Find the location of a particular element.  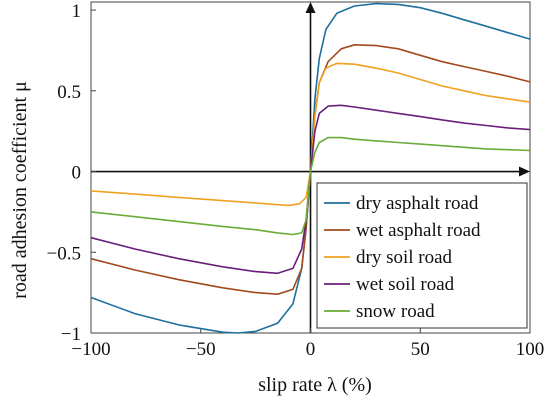

x-ticks: −100 −50 0 50 100 is located at coordinates (307, 344).